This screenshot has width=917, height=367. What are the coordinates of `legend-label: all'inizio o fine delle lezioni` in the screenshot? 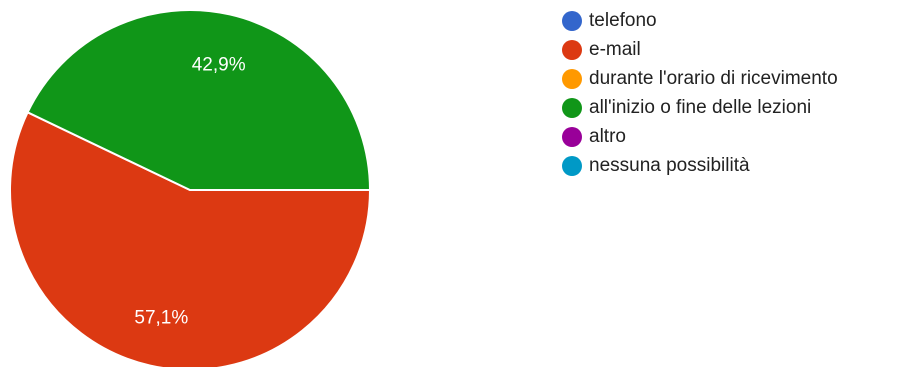 It's located at (700, 107).